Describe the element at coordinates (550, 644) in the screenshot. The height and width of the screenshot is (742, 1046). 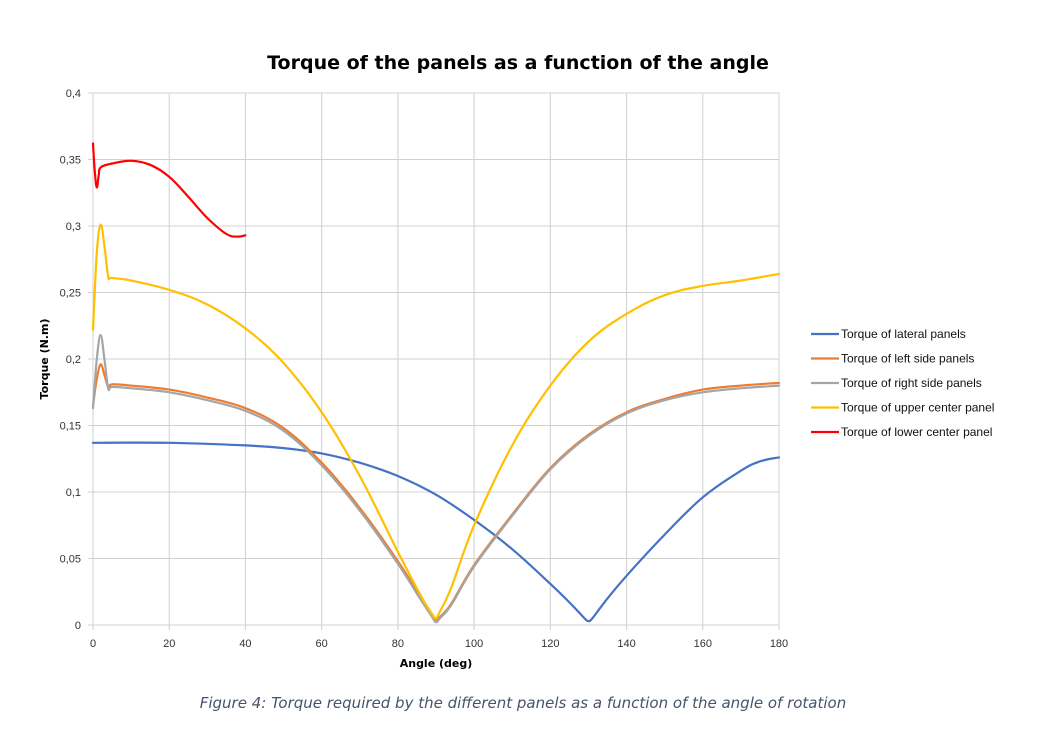
I see `x-tick-label: 120` at that location.